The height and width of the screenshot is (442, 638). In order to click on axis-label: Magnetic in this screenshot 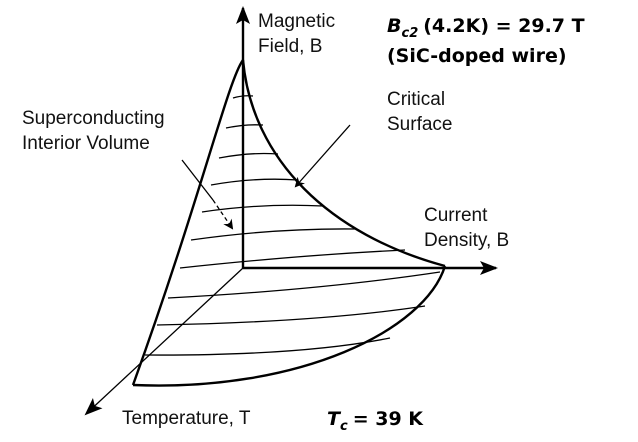, I will do `click(296, 21)`.